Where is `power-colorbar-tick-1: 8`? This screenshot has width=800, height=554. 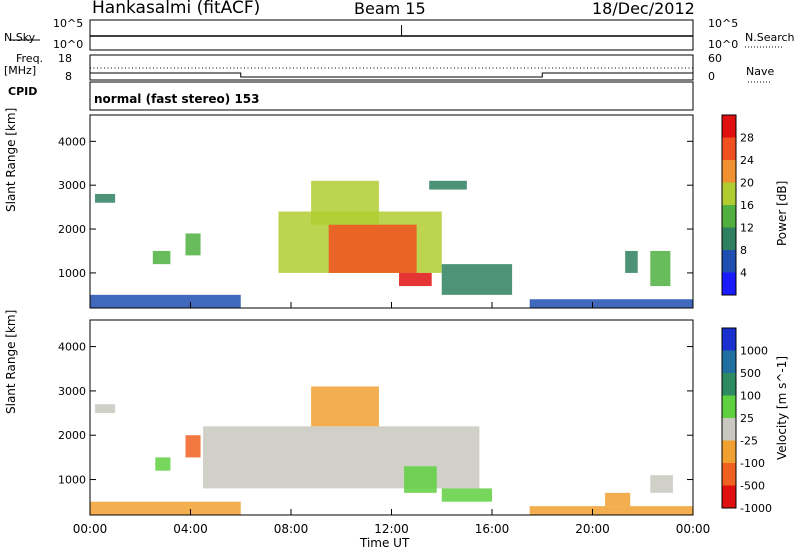
power-colorbar-tick-1: 8 is located at coordinates (743, 250).